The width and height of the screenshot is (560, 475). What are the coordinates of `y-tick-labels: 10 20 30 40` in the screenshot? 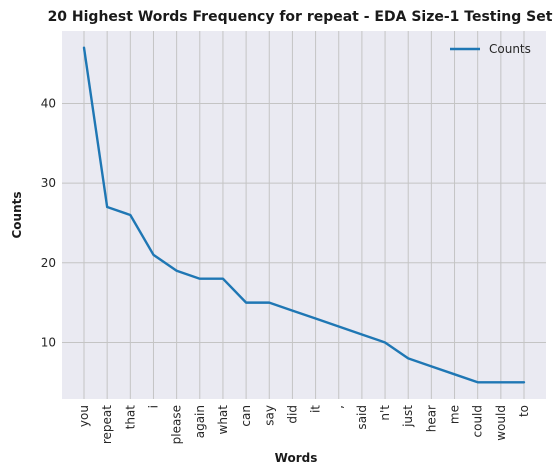 It's located at (48, 222).